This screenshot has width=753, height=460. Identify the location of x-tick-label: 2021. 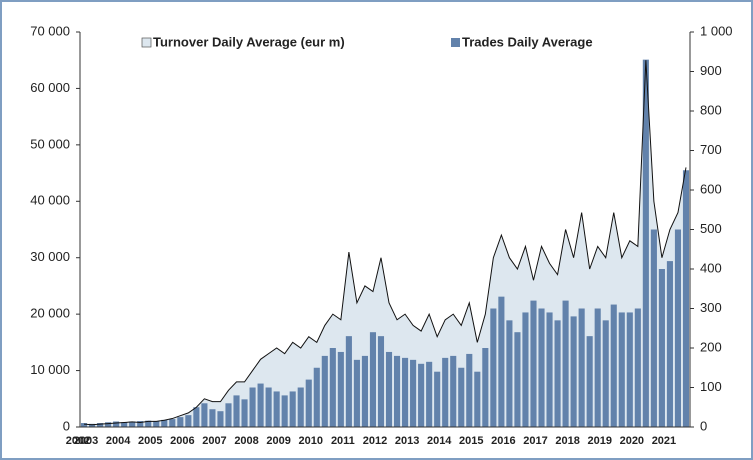
(664, 441).